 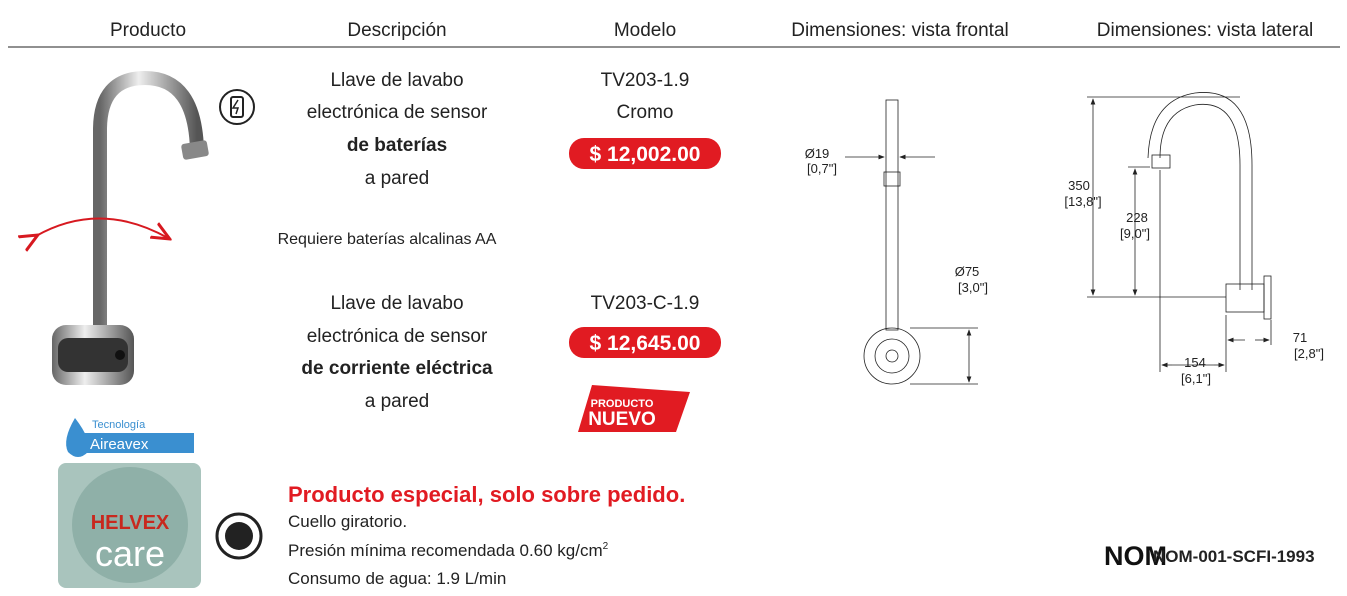 What do you see at coordinates (1137, 217) in the screenshot?
I see `dimension: 228` at bounding box center [1137, 217].